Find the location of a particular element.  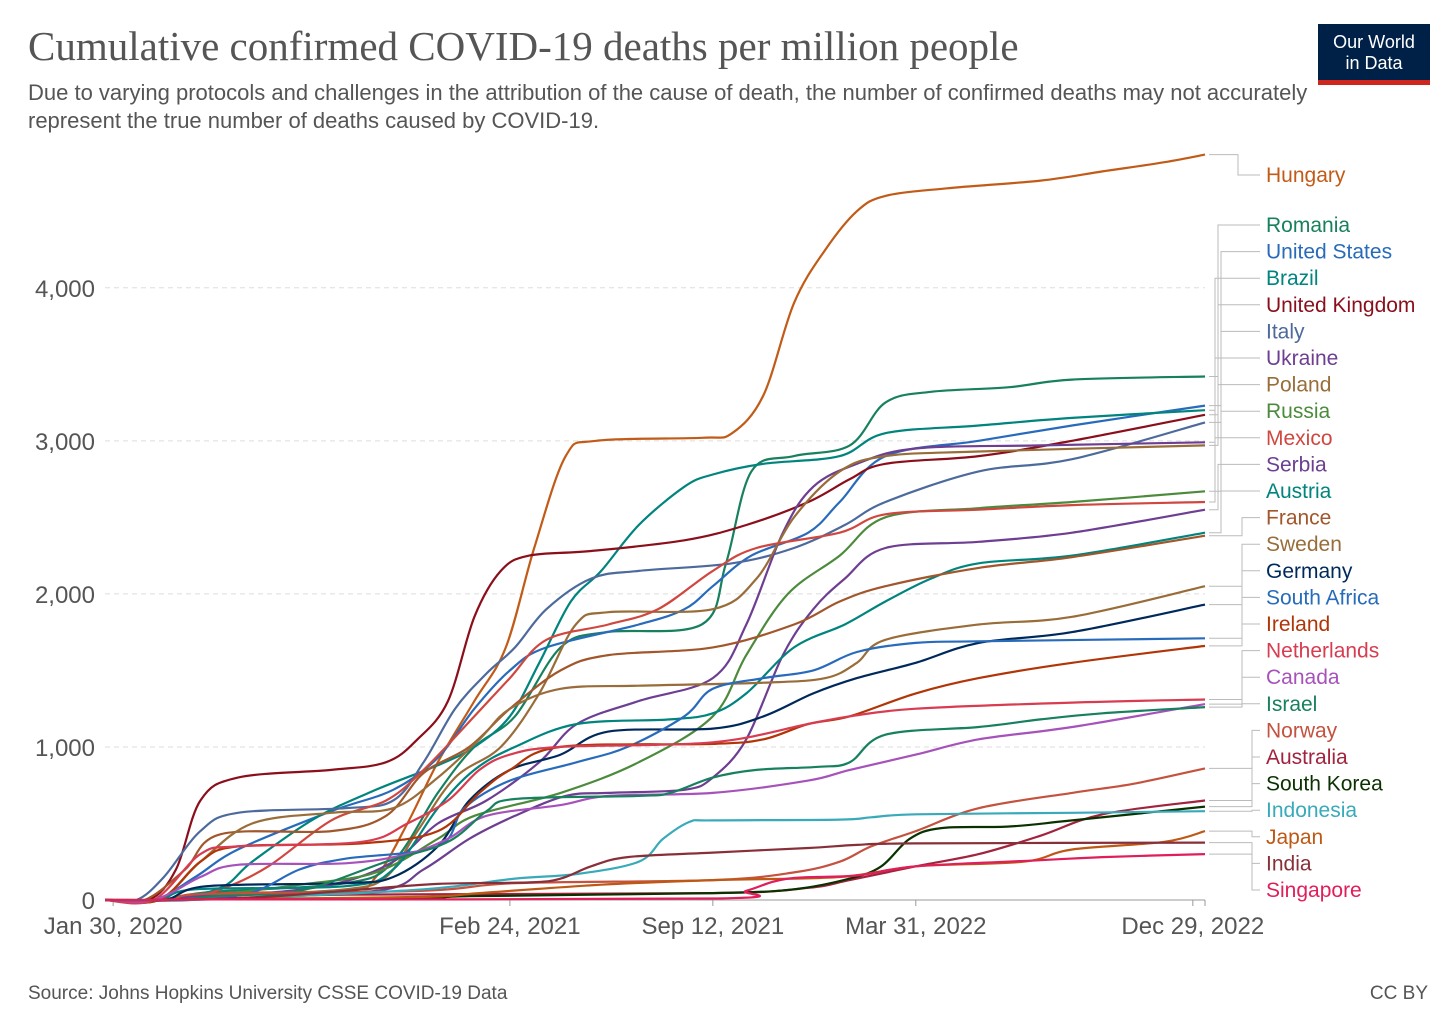

owid-logo: Our World in Data is located at coordinates (1374, 54).